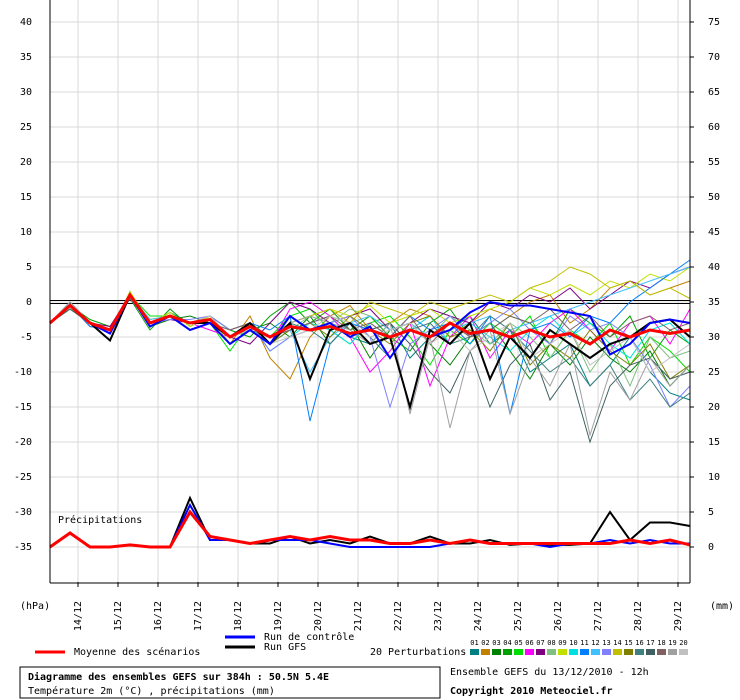 This screenshot has height=700, width=740. What do you see at coordinates (309, 637) in the screenshot?
I see `legend-label: Run de contrôle` at bounding box center [309, 637].